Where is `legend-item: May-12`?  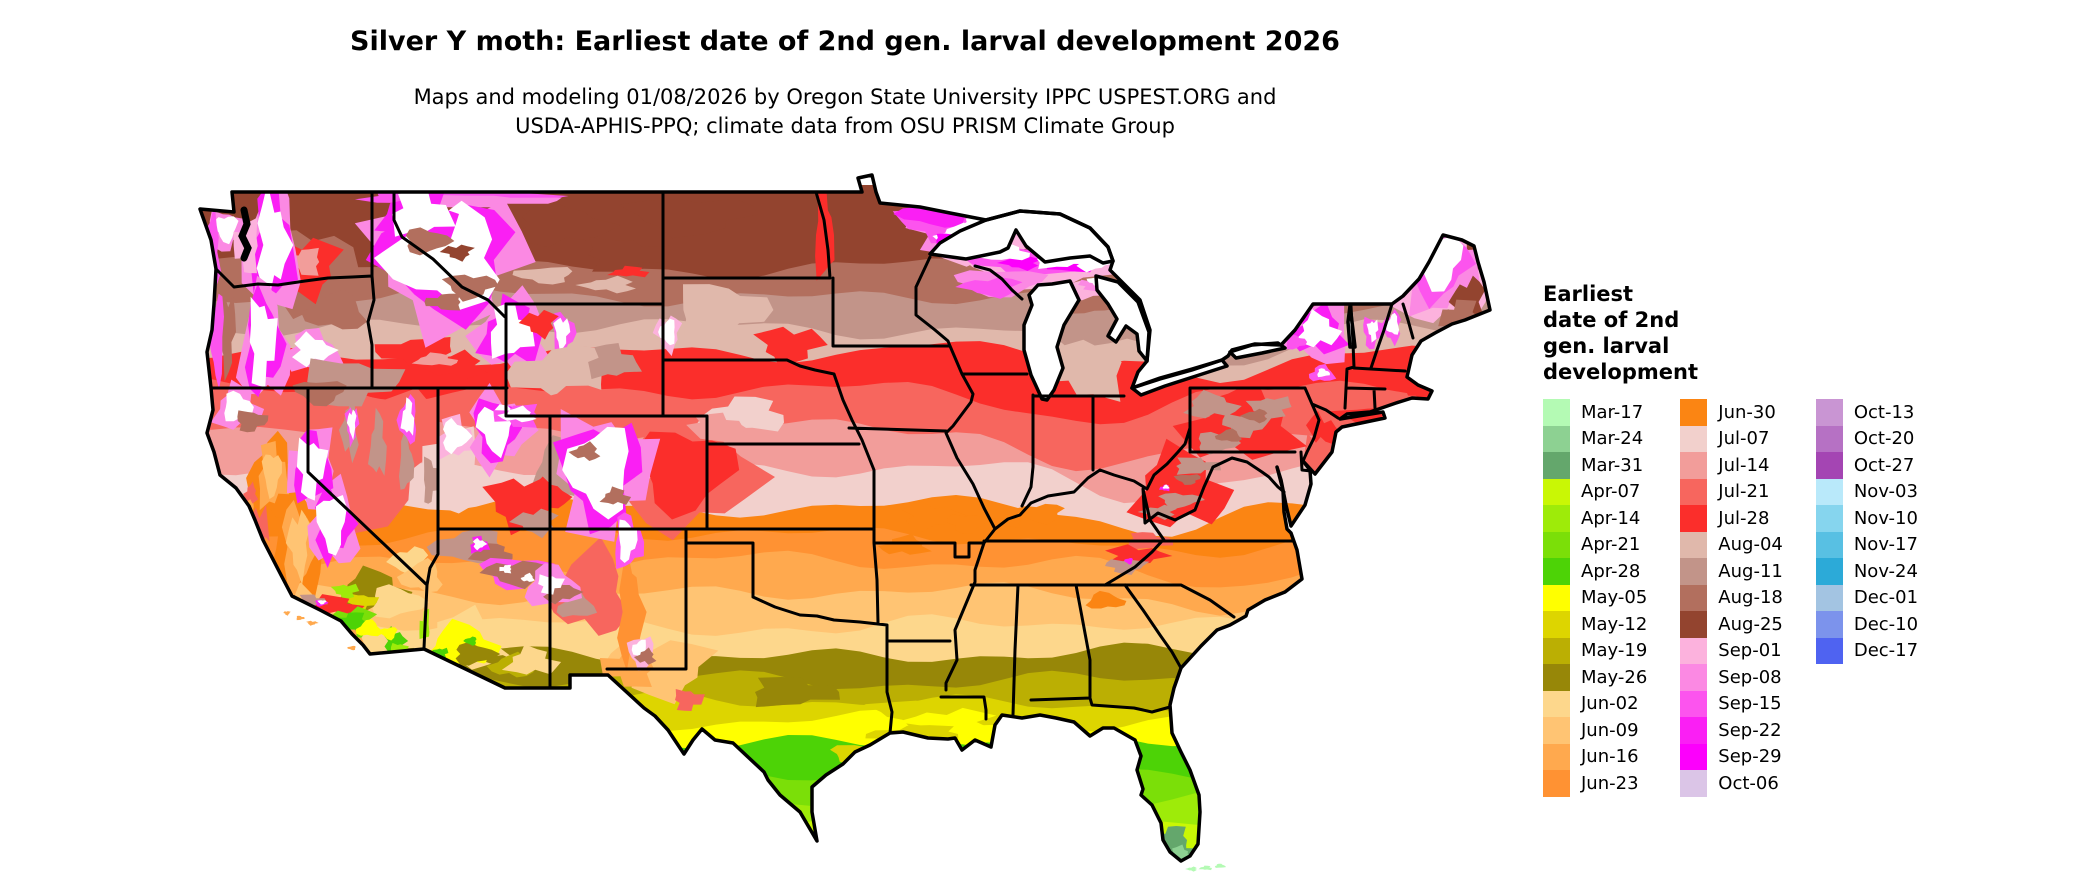
legend-item: May-12 is located at coordinates (1595, 624).